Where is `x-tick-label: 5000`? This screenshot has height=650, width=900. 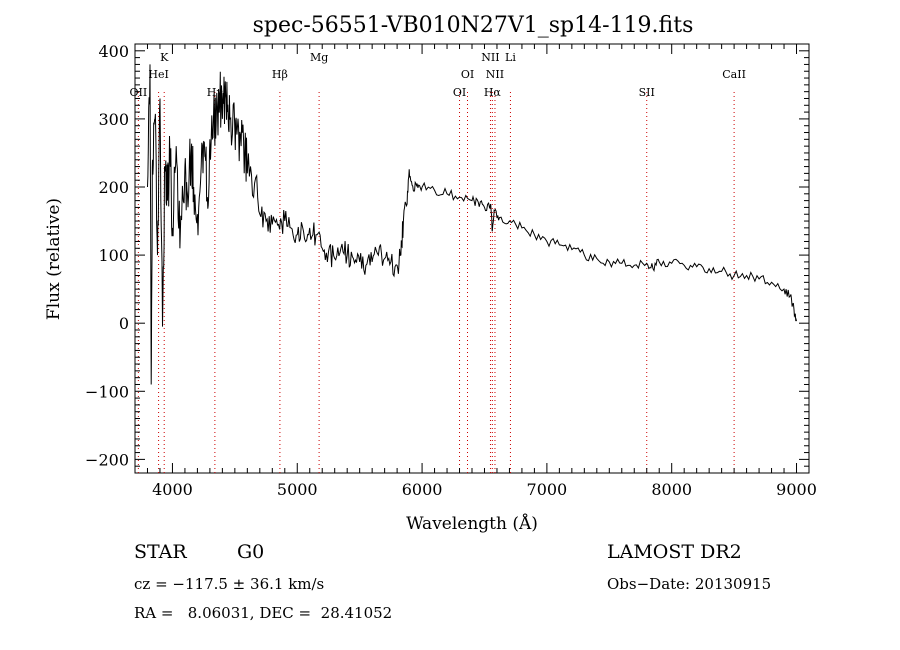
x-tick-label: 5000 is located at coordinates (297, 489).